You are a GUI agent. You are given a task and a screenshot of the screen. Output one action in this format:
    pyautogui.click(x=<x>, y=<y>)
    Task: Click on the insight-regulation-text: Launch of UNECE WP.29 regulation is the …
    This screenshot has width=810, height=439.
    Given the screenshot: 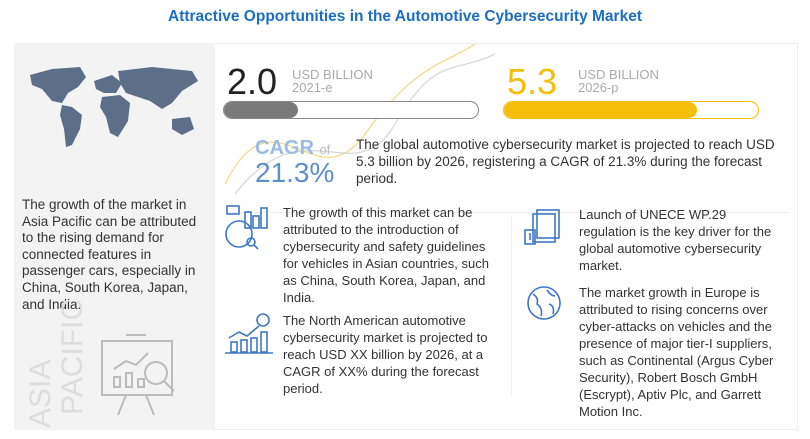 What is the action you would take?
    pyautogui.click(x=675, y=240)
    